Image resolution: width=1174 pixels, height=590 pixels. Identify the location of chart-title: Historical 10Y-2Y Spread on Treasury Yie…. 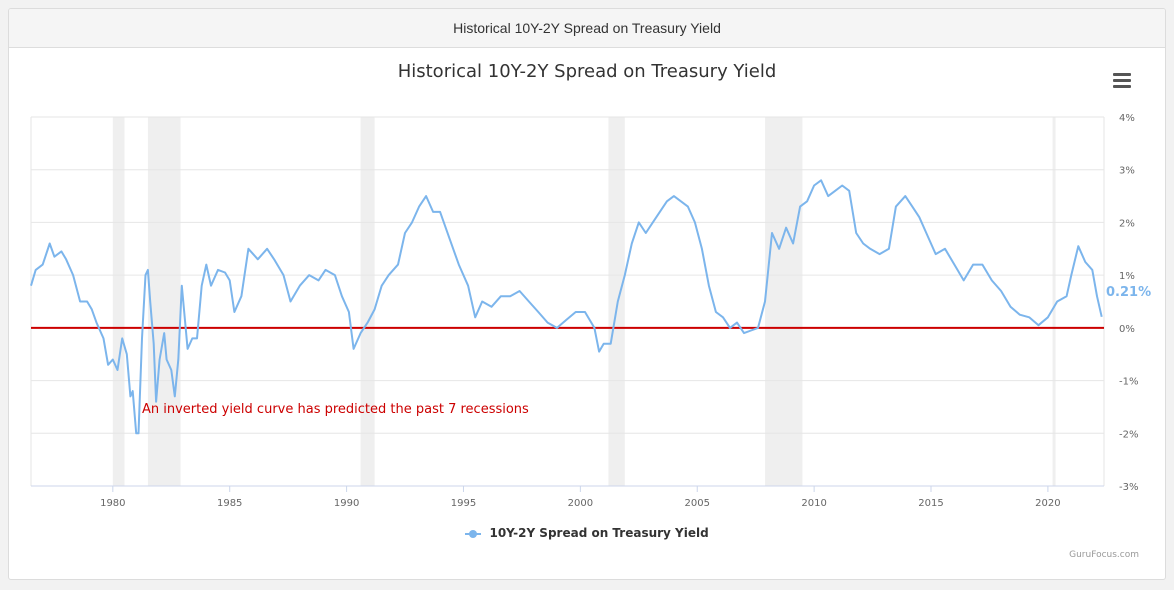
(587, 71).